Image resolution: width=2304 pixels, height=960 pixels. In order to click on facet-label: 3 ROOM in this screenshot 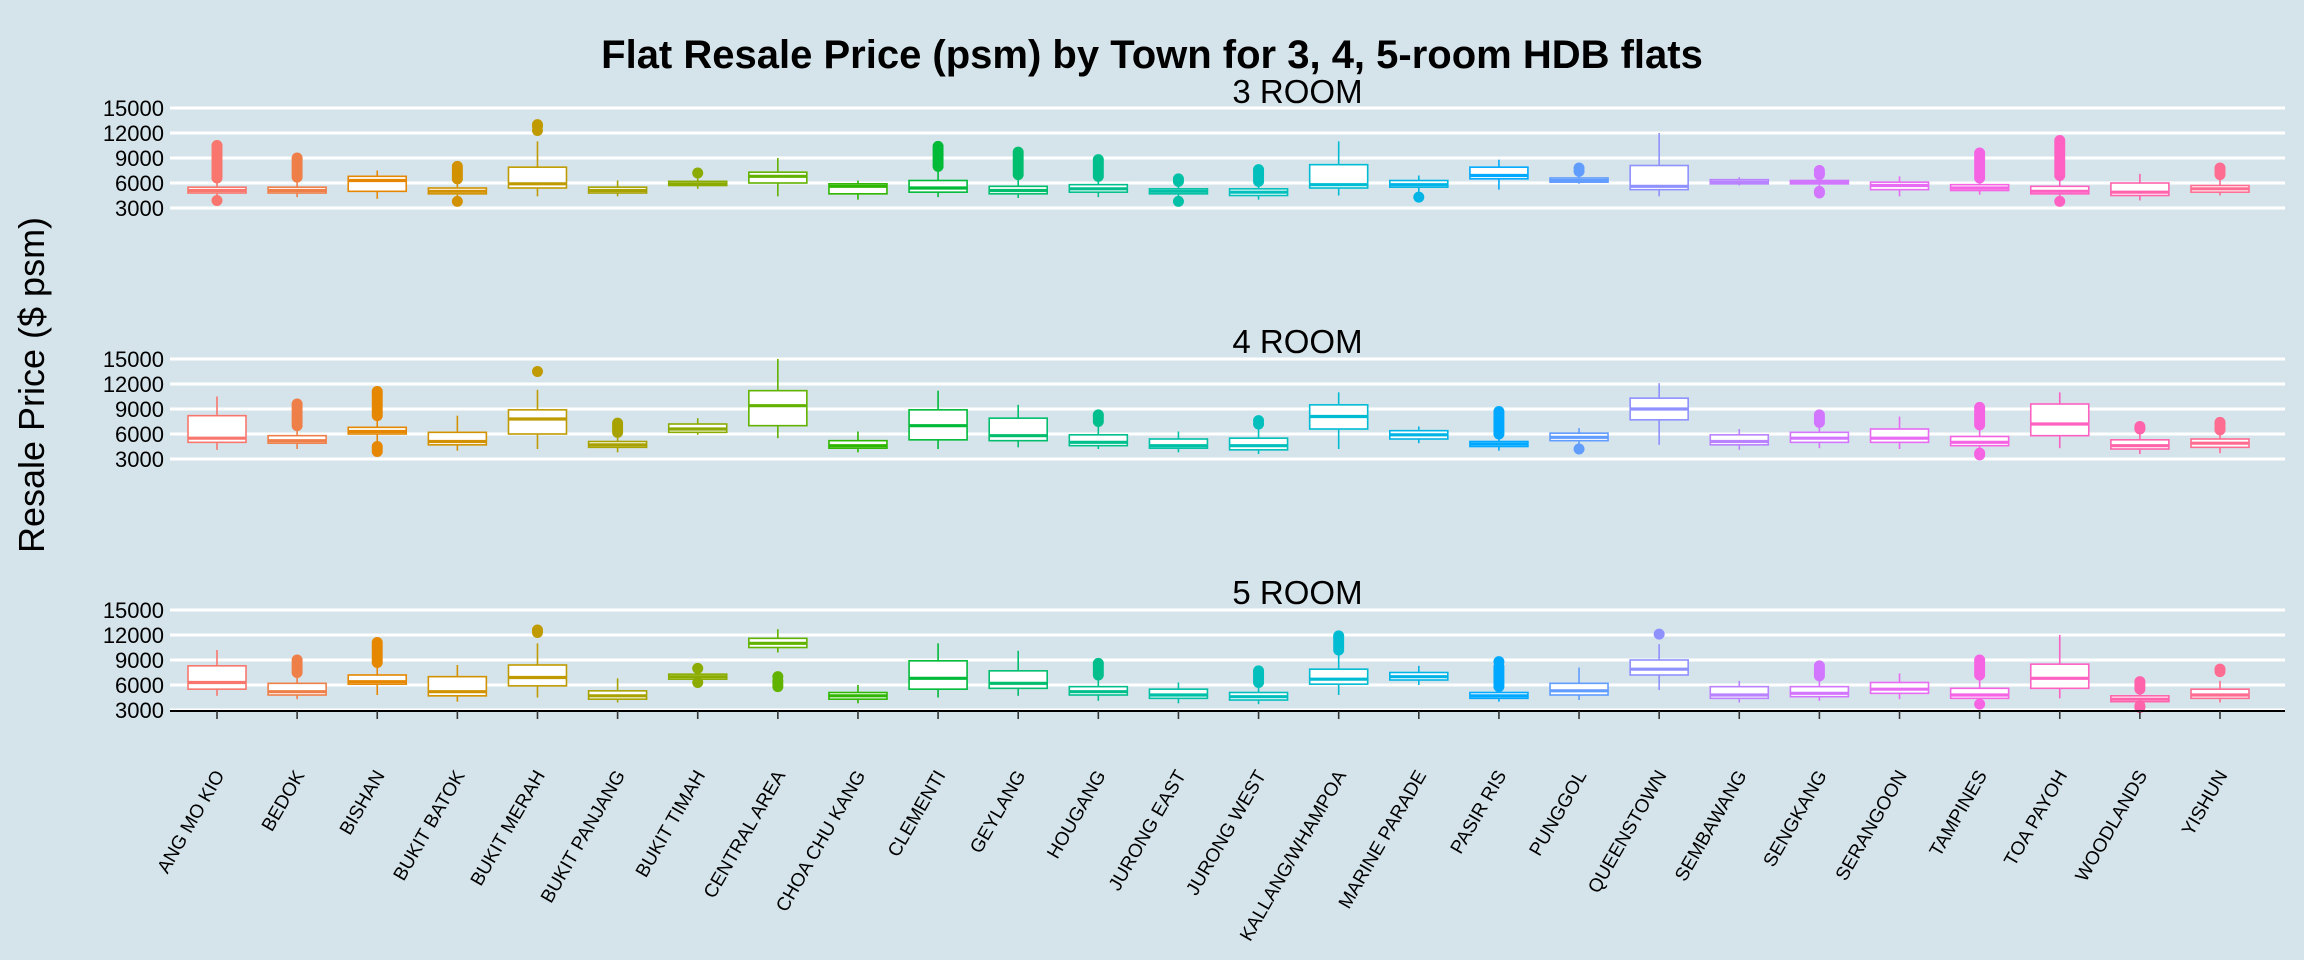, I will do `click(1297, 91)`.